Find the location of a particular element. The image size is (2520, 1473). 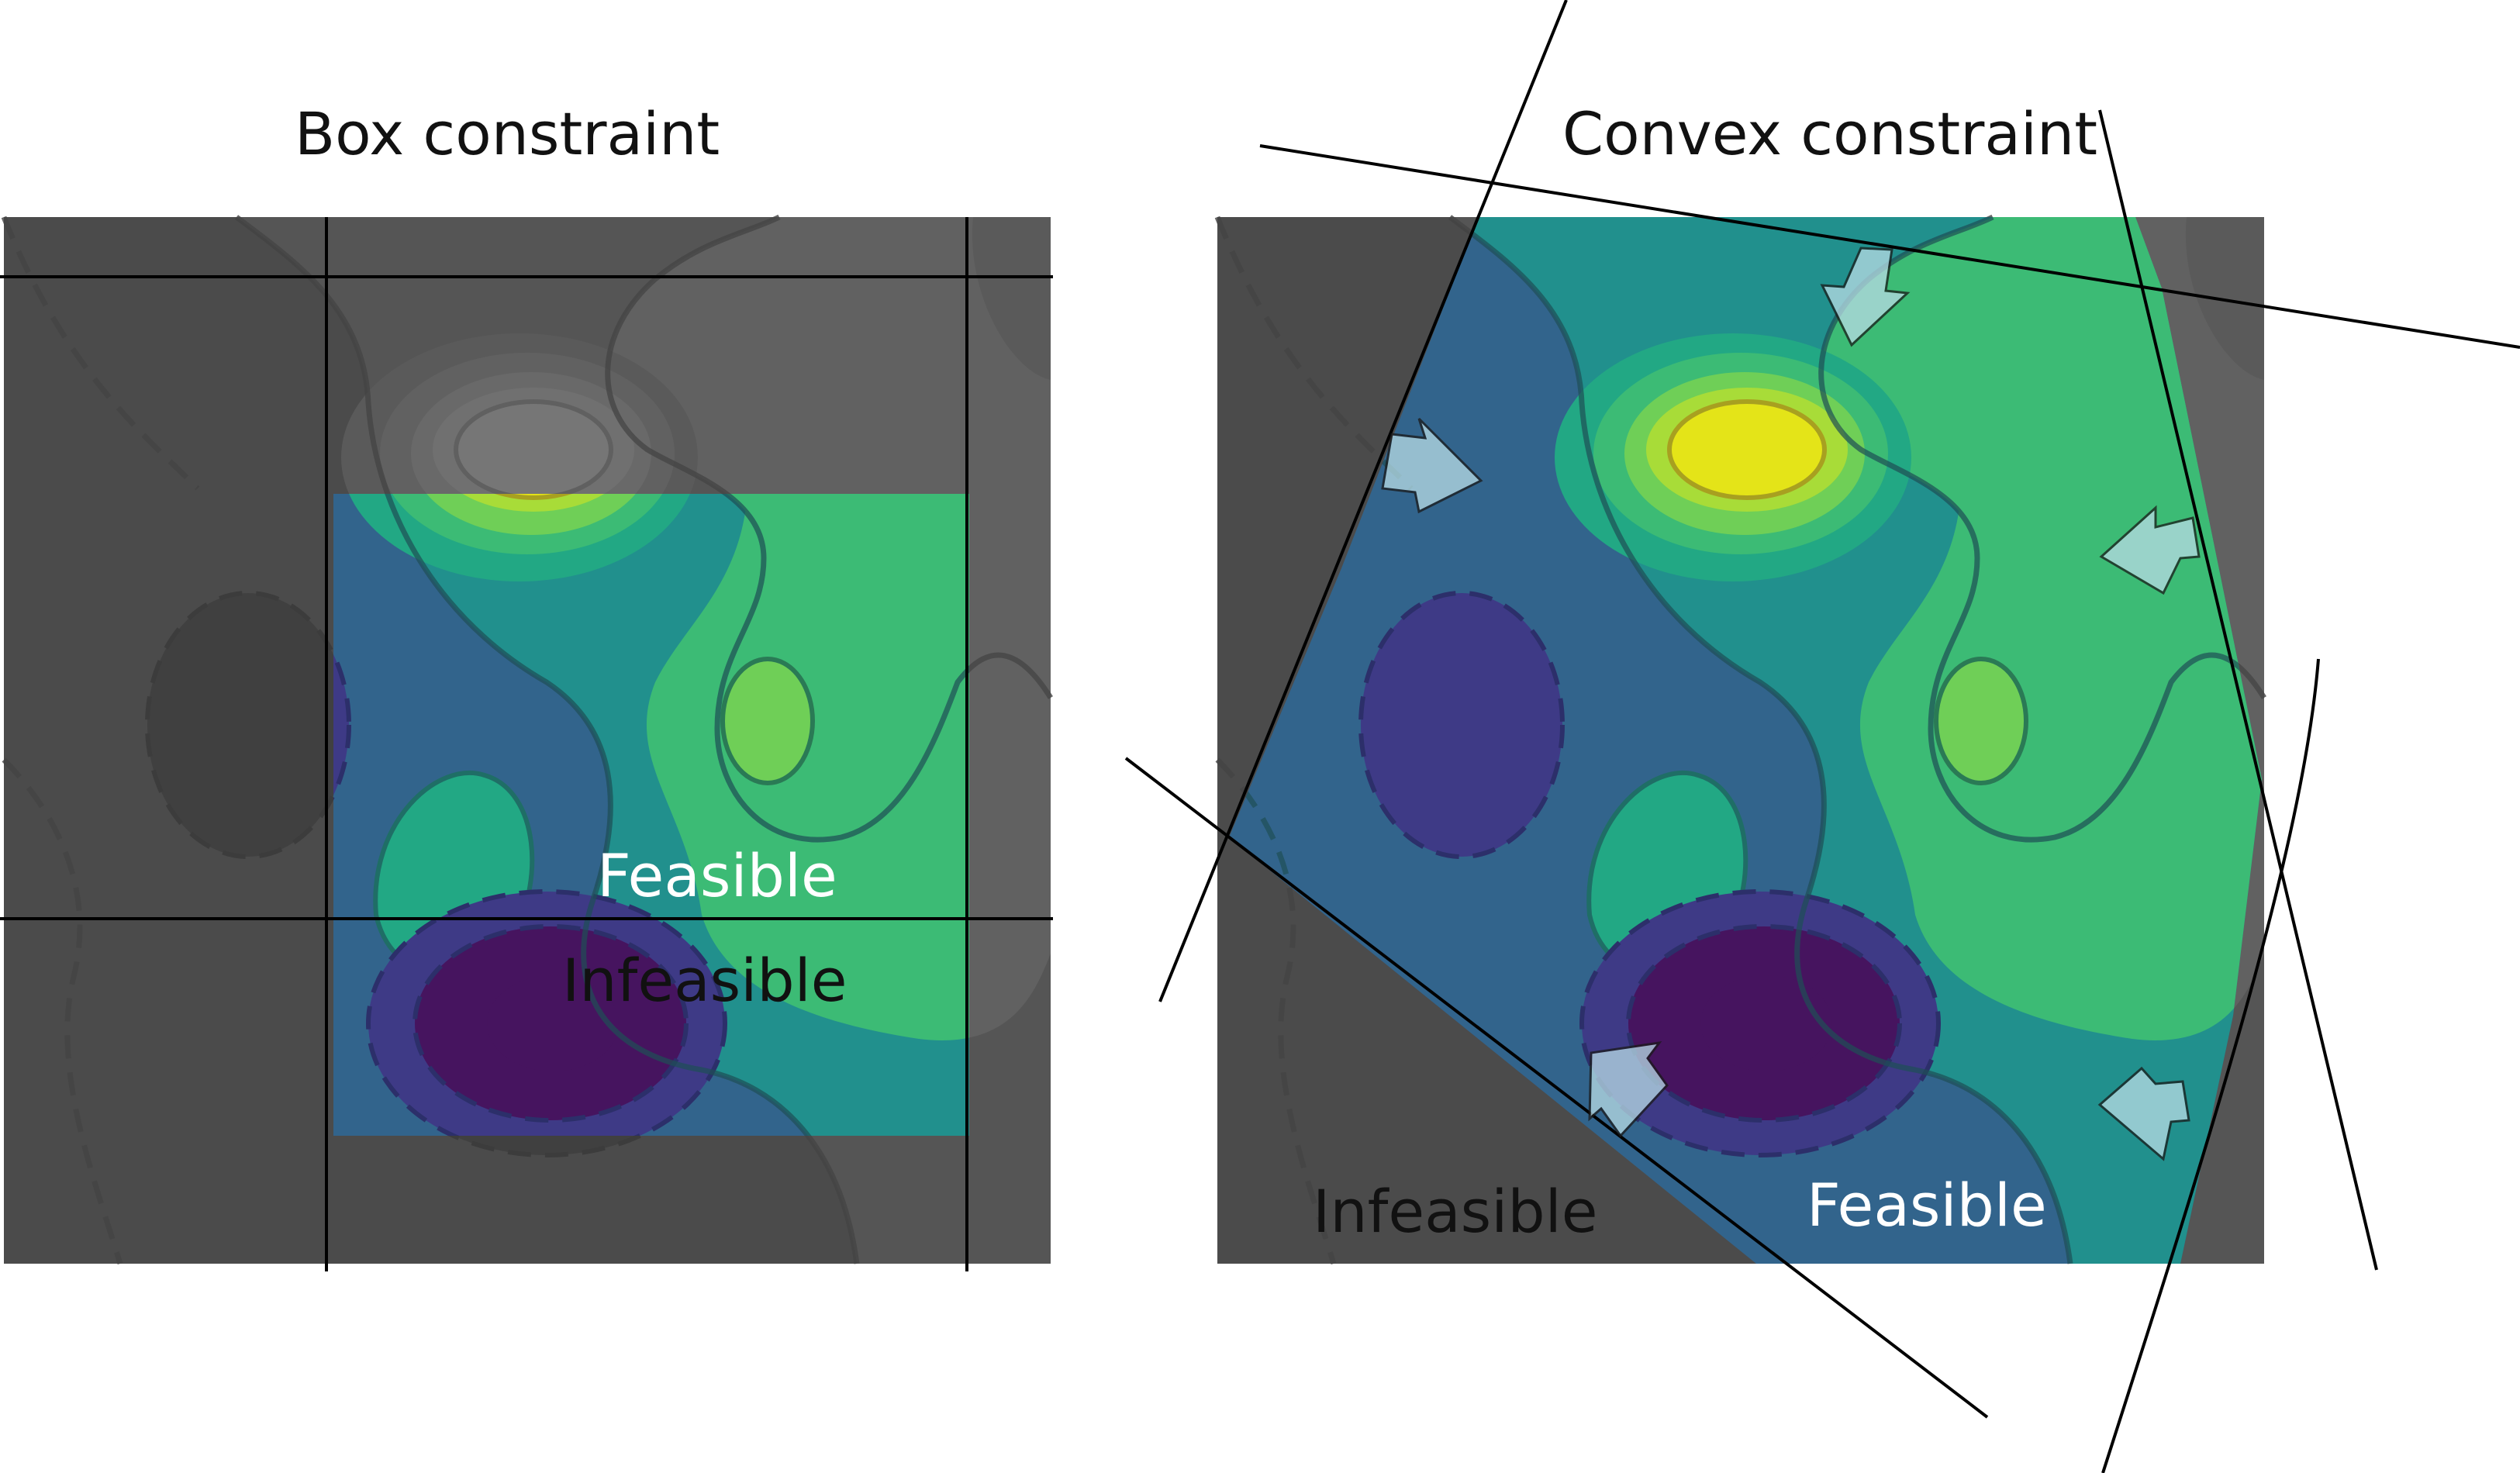

left-feasible-label: Feasible is located at coordinates (717, 875).